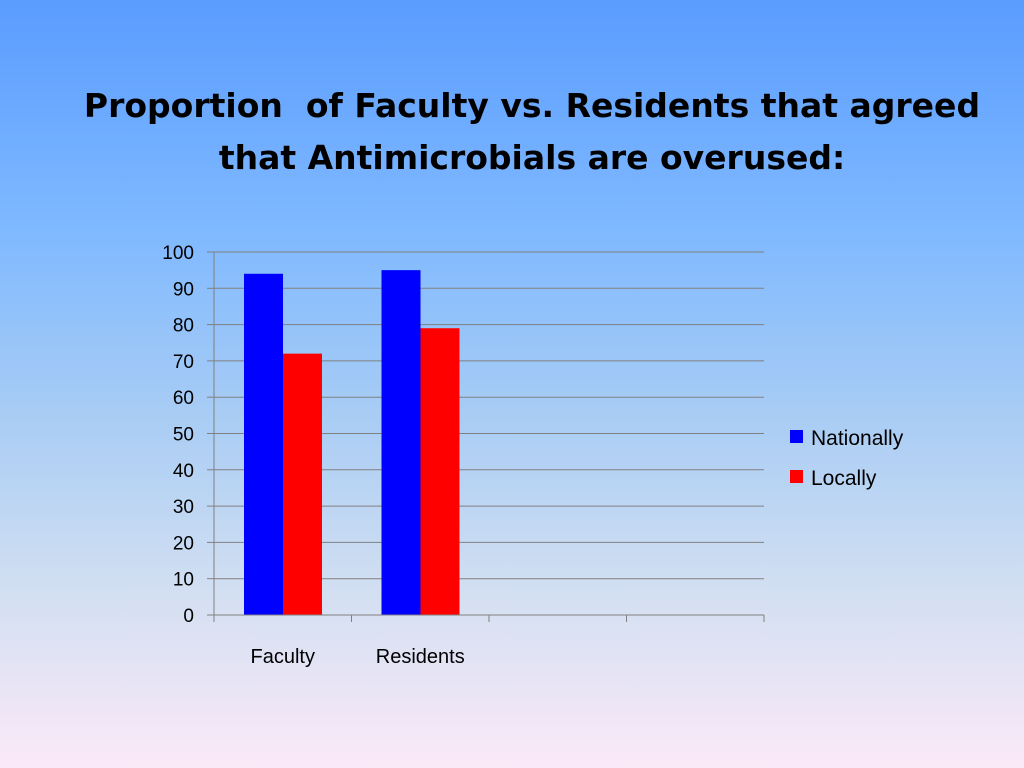 This screenshot has height=768, width=1024. What do you see at coordinates (188, 616) in the screenshot?
I see `y-tick-label: 0` at bounding box center [188, 616].